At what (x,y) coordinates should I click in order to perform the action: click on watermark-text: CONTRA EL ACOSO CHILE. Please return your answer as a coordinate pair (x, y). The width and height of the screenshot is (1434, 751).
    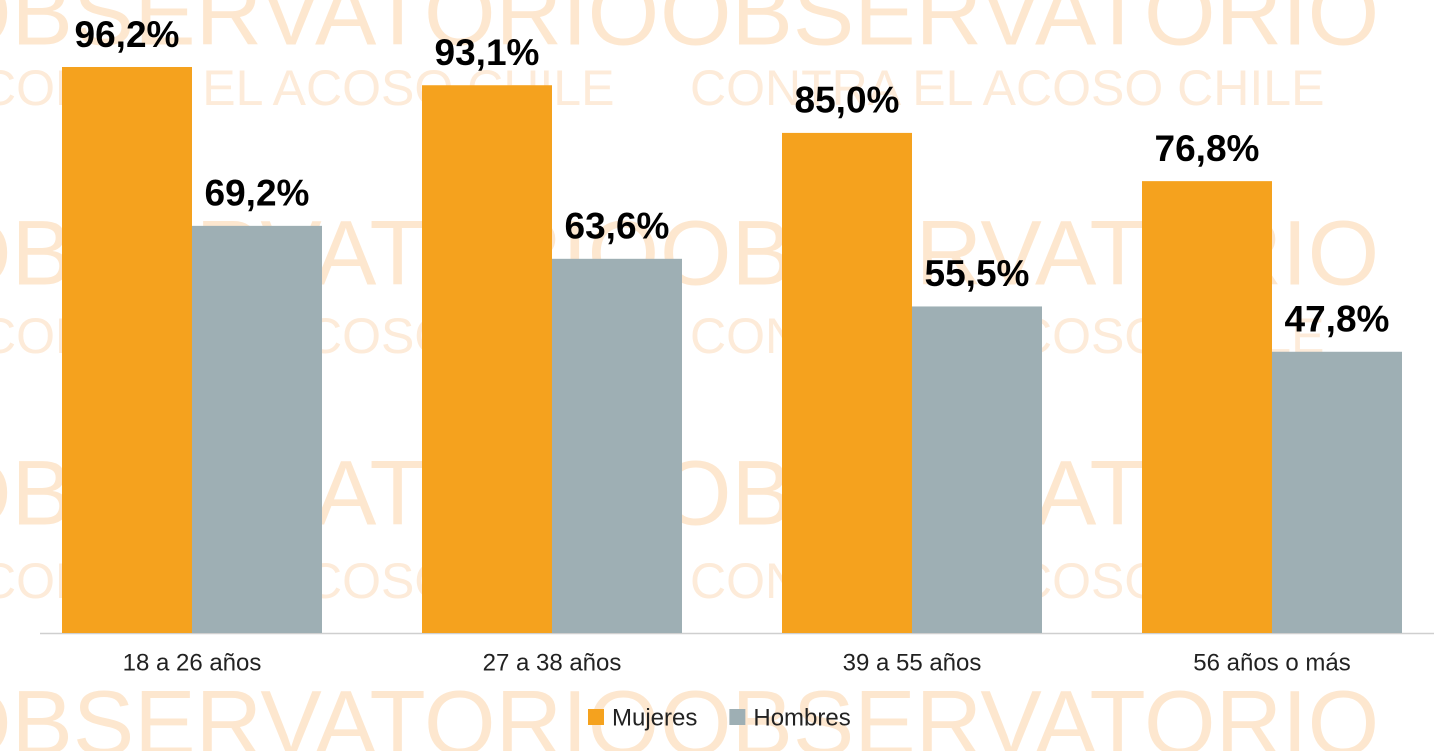
    Looking at the image, I should click on (1007, 88).